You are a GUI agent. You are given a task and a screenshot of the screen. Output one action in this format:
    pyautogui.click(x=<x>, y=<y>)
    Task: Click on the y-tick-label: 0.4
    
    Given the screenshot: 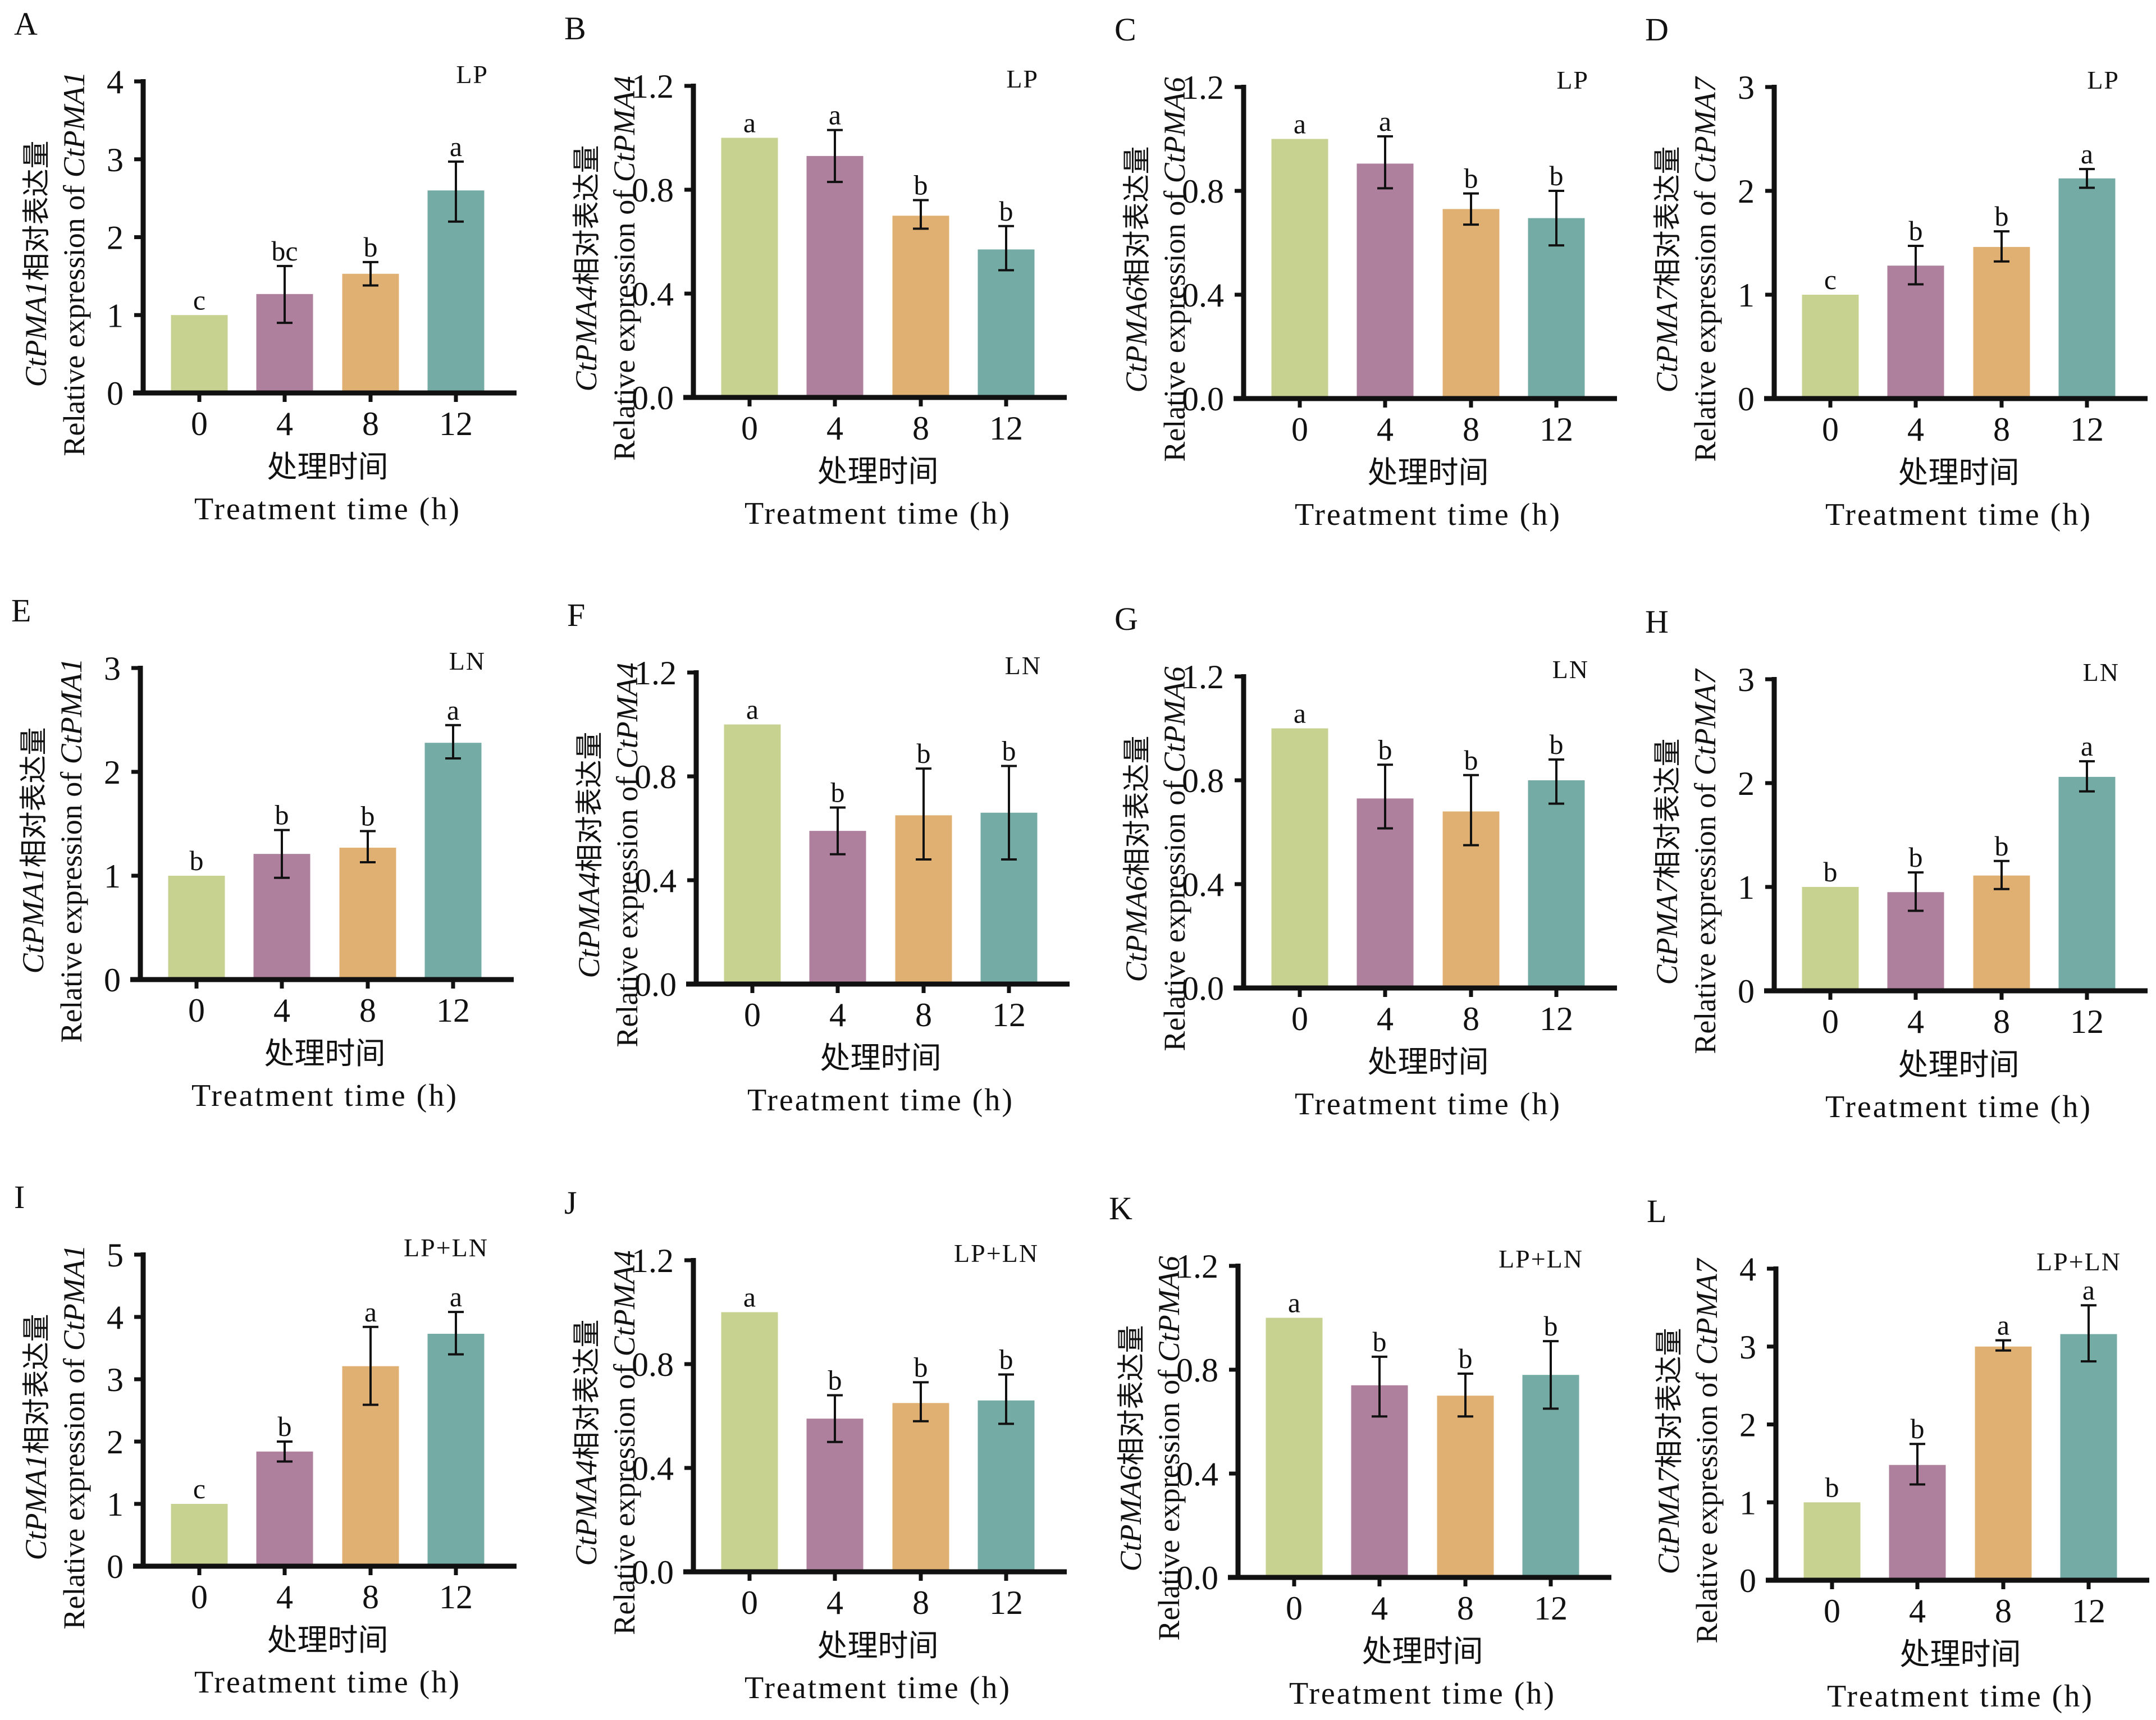 What is the action you would take?
    pyautogui.click(x=653, y=295)
    